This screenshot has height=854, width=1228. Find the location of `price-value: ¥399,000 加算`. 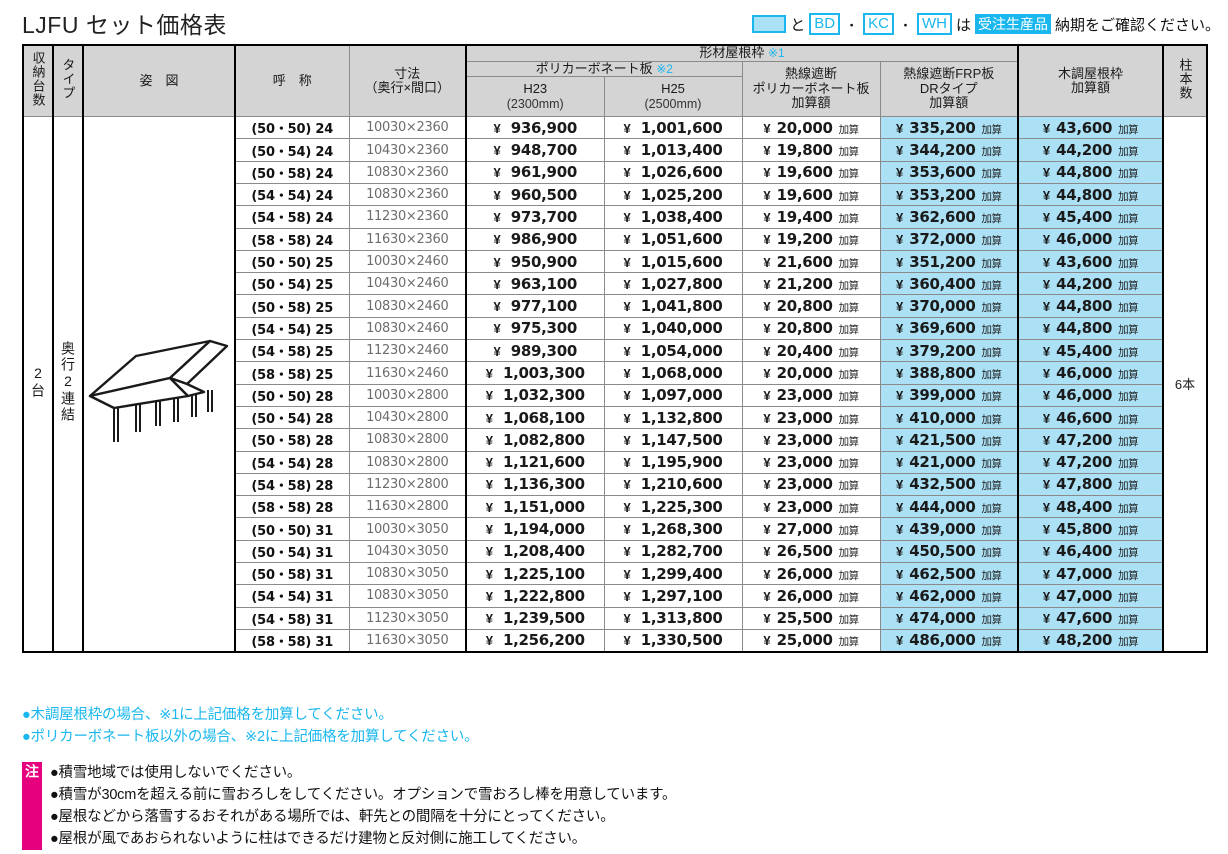

price-value: ¥399,000 加算 is located at coordinates (949, 395).